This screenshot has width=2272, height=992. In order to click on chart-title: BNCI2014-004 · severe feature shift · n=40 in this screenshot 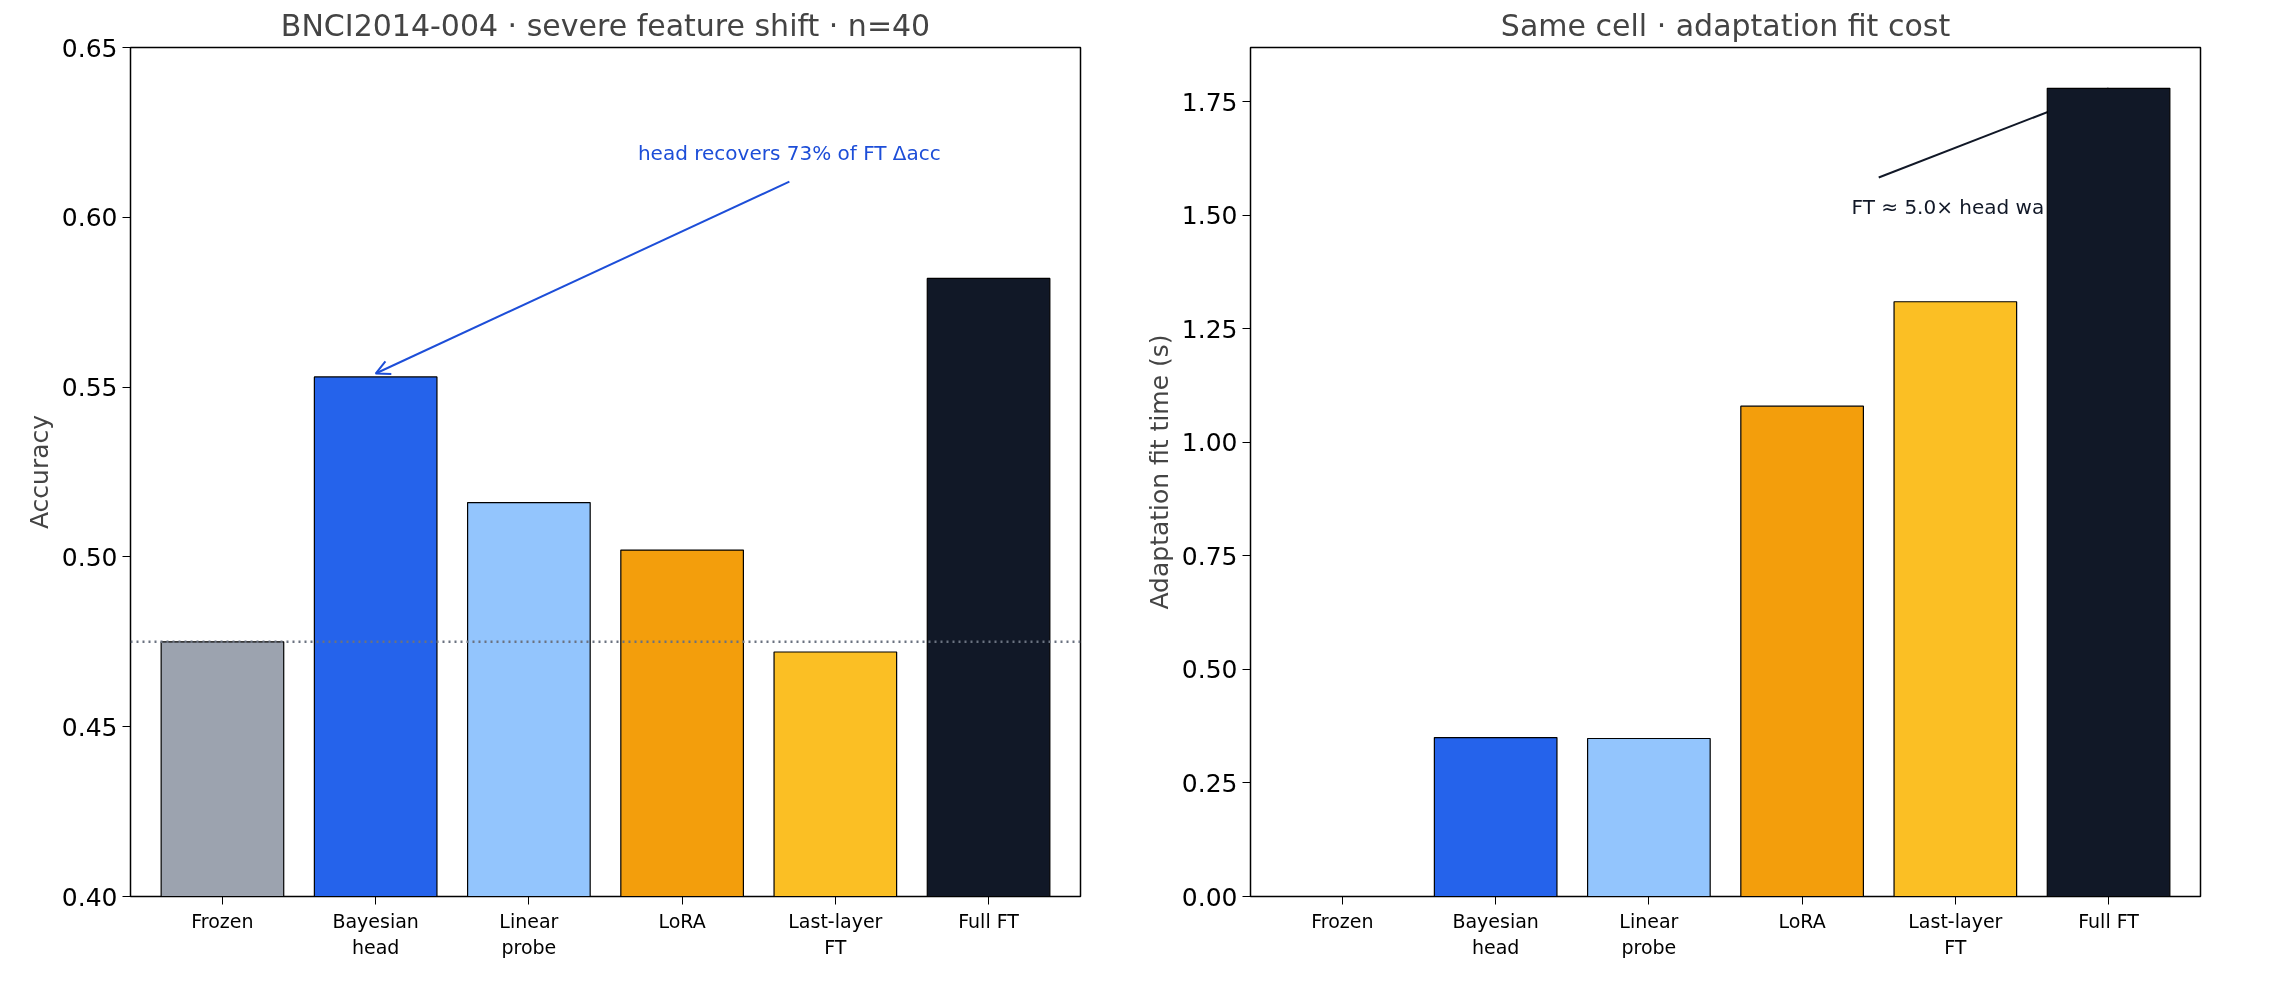, I will do `click(605, 25)`.